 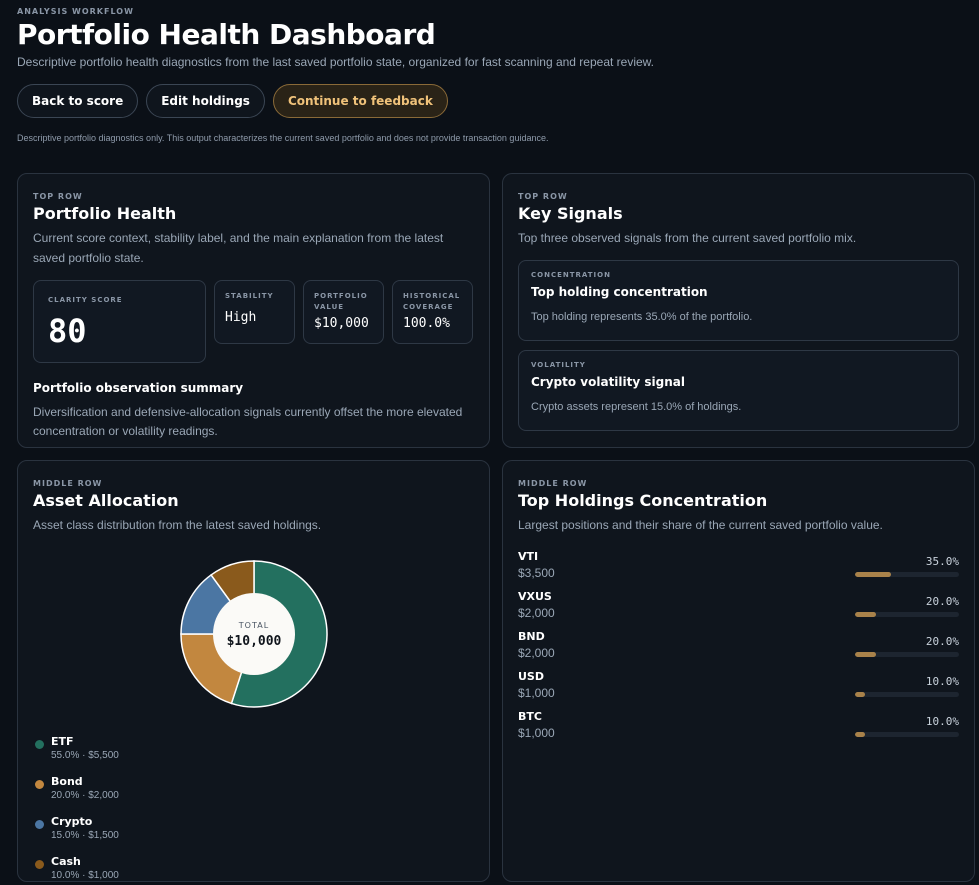 I want to click on clarity-score-metric: CLARITY SCORE 80, so click(x=119, y=321).